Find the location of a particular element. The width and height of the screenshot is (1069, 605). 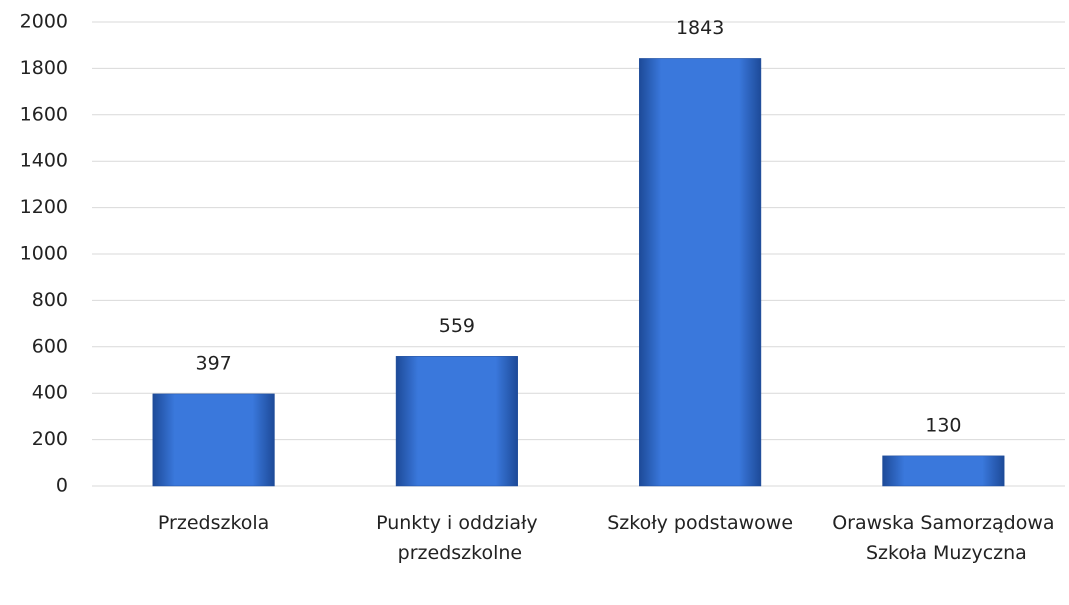

y-tick-label: 1800 is located at coordinates (44, 68).